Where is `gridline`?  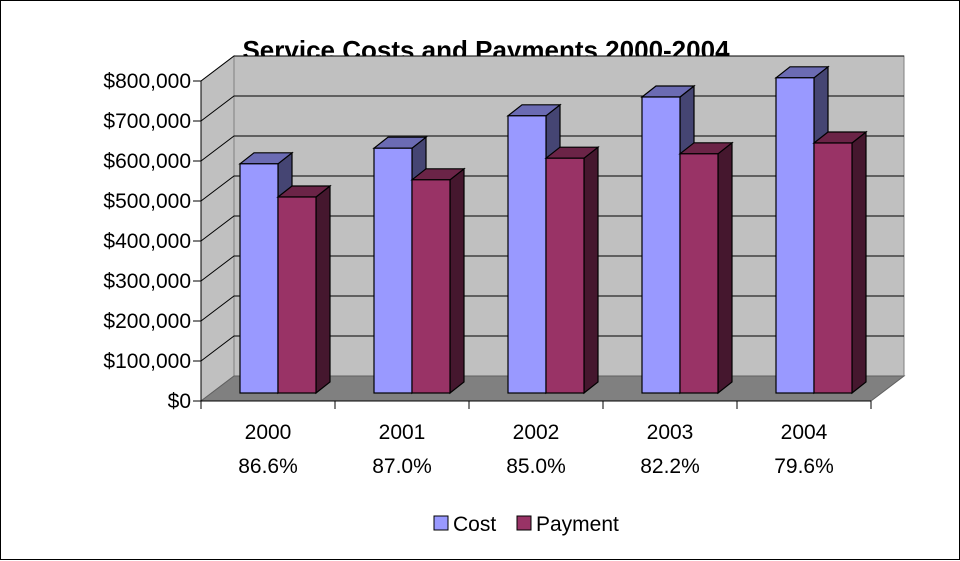
gridline is located at coordinates (552, 68).